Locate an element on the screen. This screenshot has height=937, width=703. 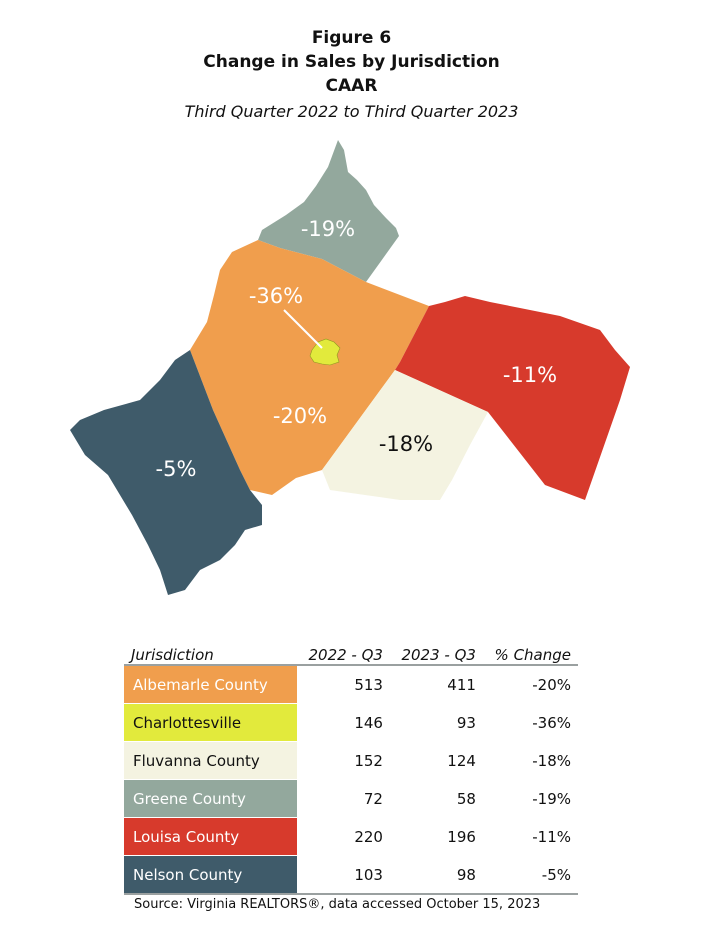
header-2023-q3: 2023 - Q3 is located at coordinates (436, 653).